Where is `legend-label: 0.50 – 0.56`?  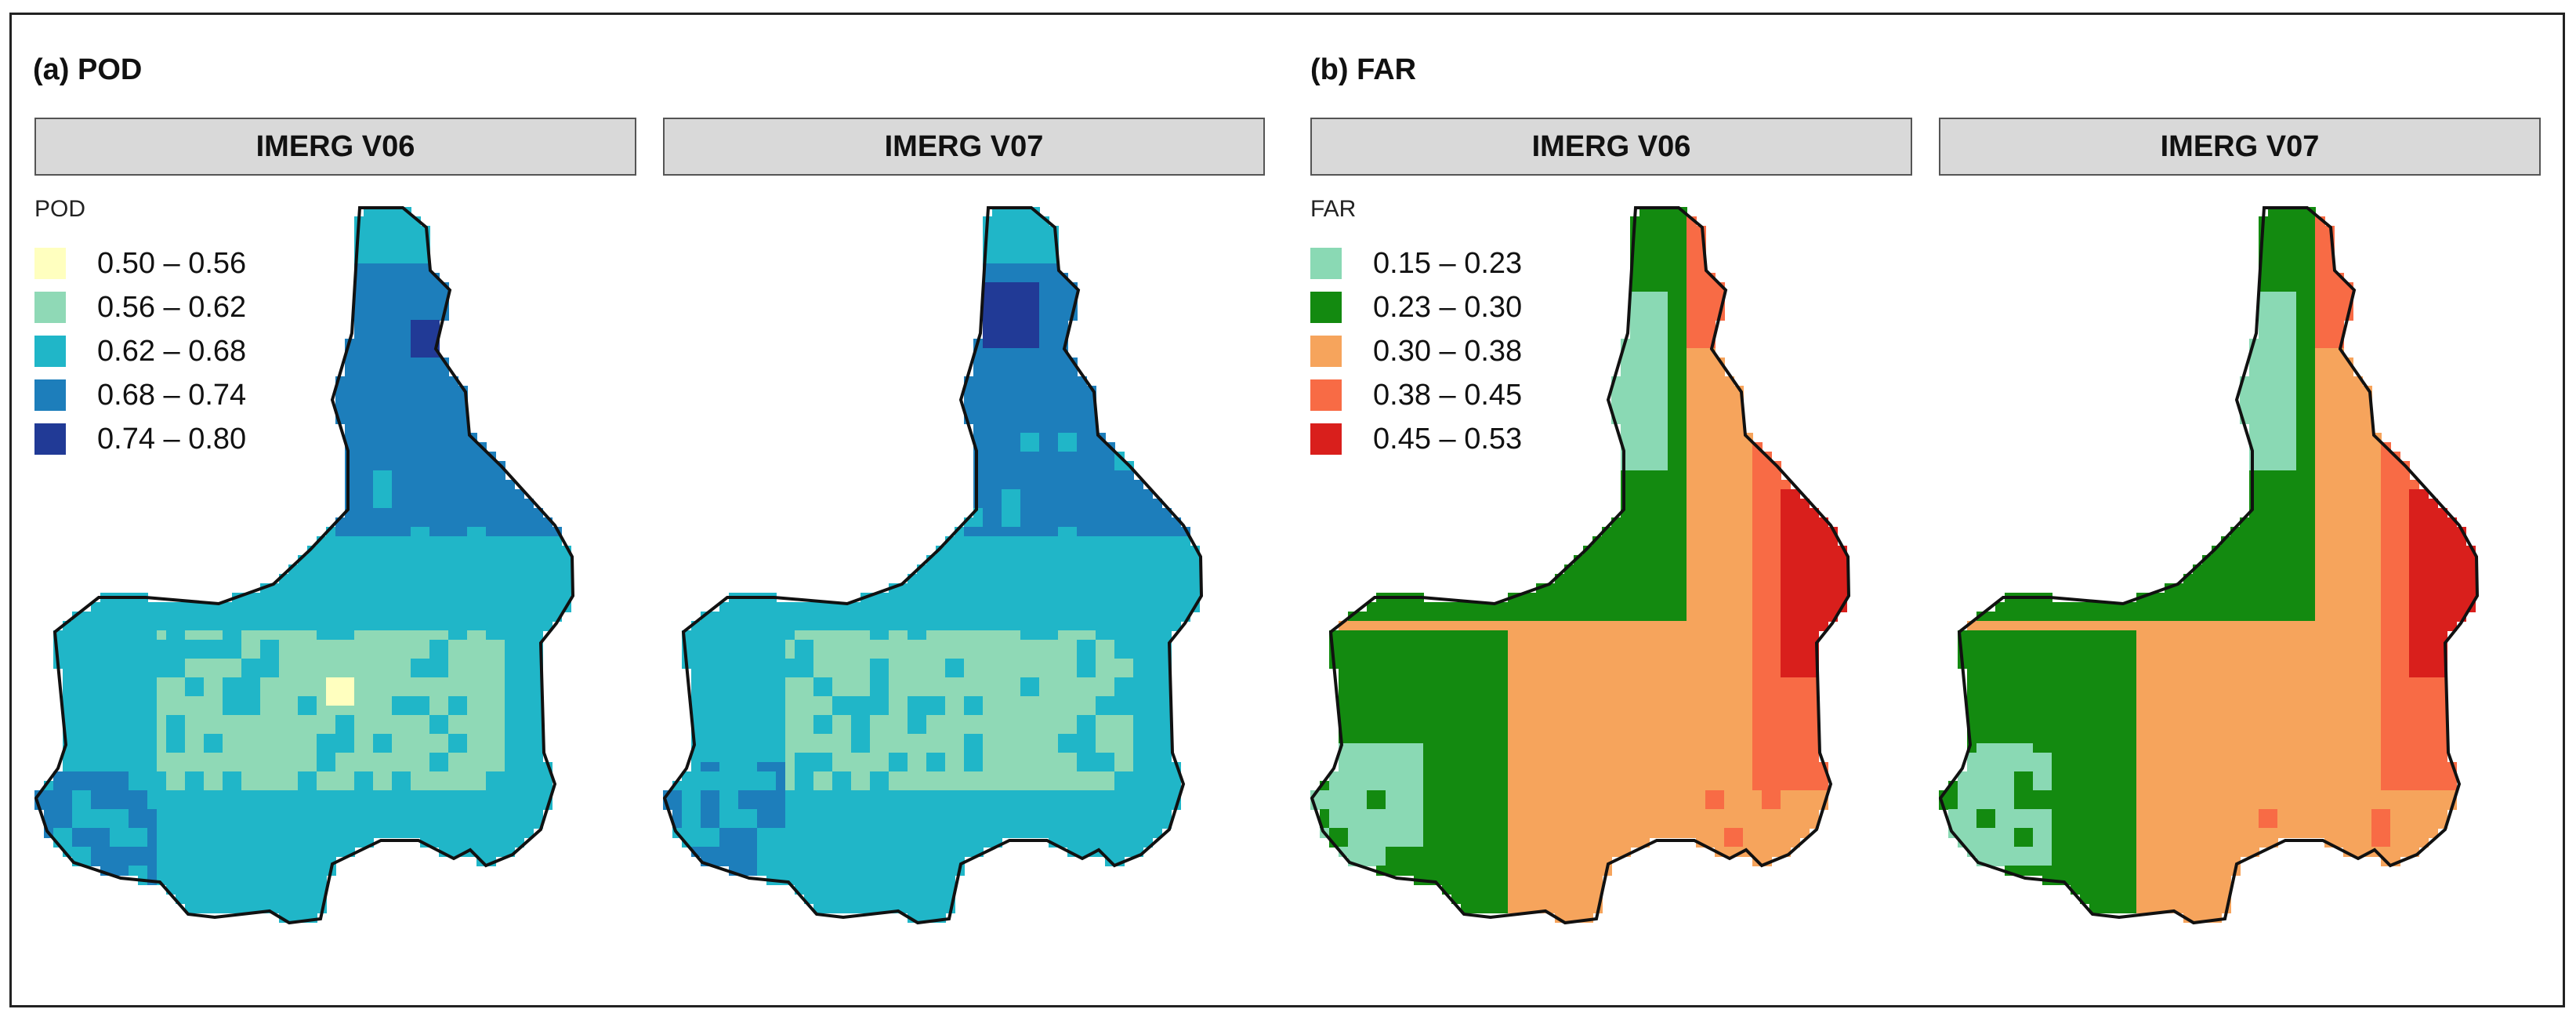
legend-label: 0.50 – 0.56 is located at coordinates (172, 263).